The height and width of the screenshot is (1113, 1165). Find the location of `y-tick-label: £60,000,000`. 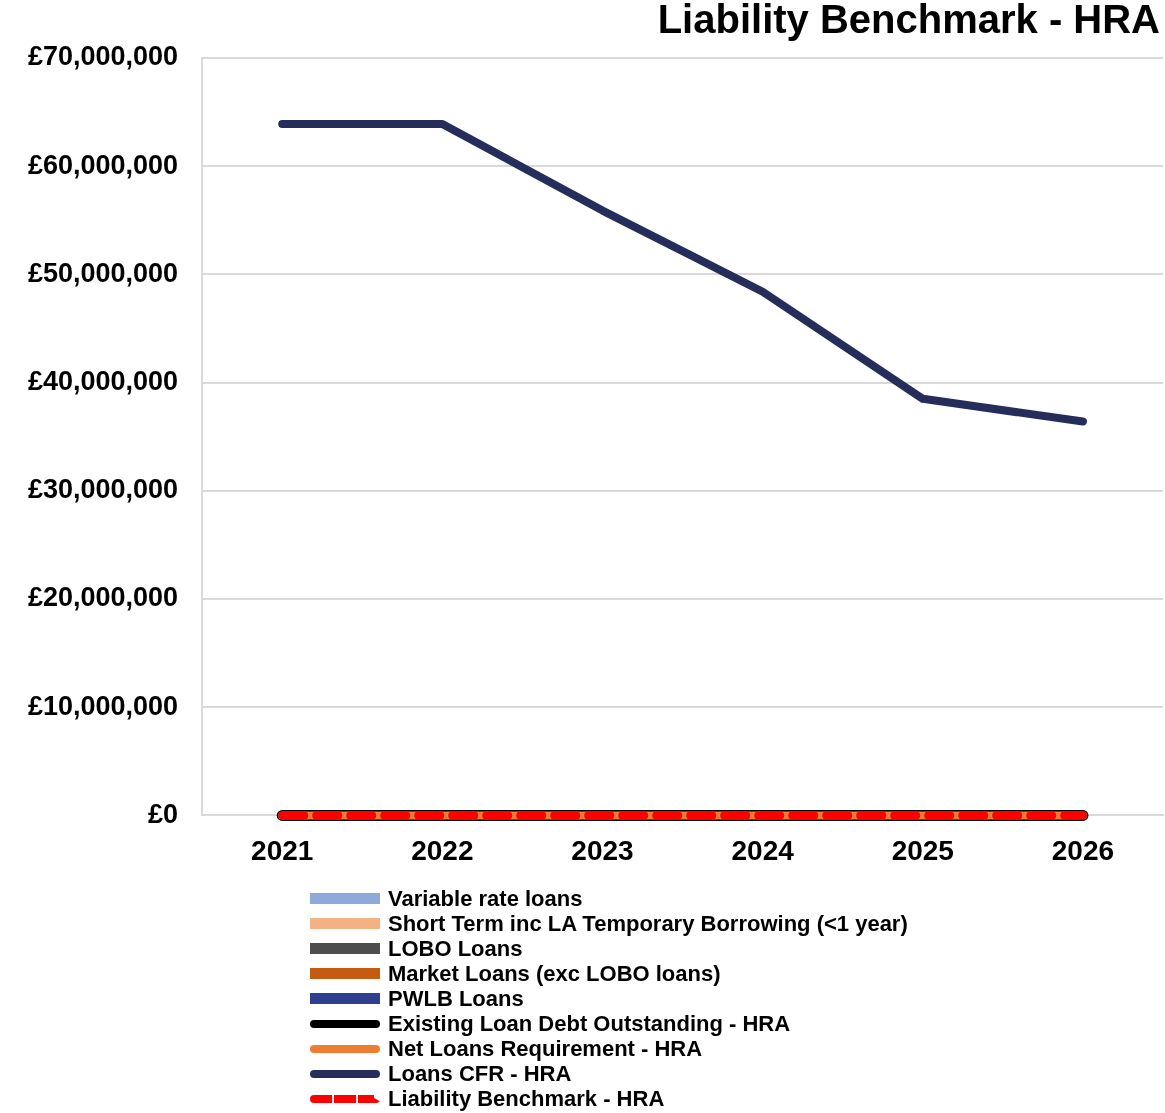

y-tick-label: £60,000,000 is located at coordinates (103, 164).